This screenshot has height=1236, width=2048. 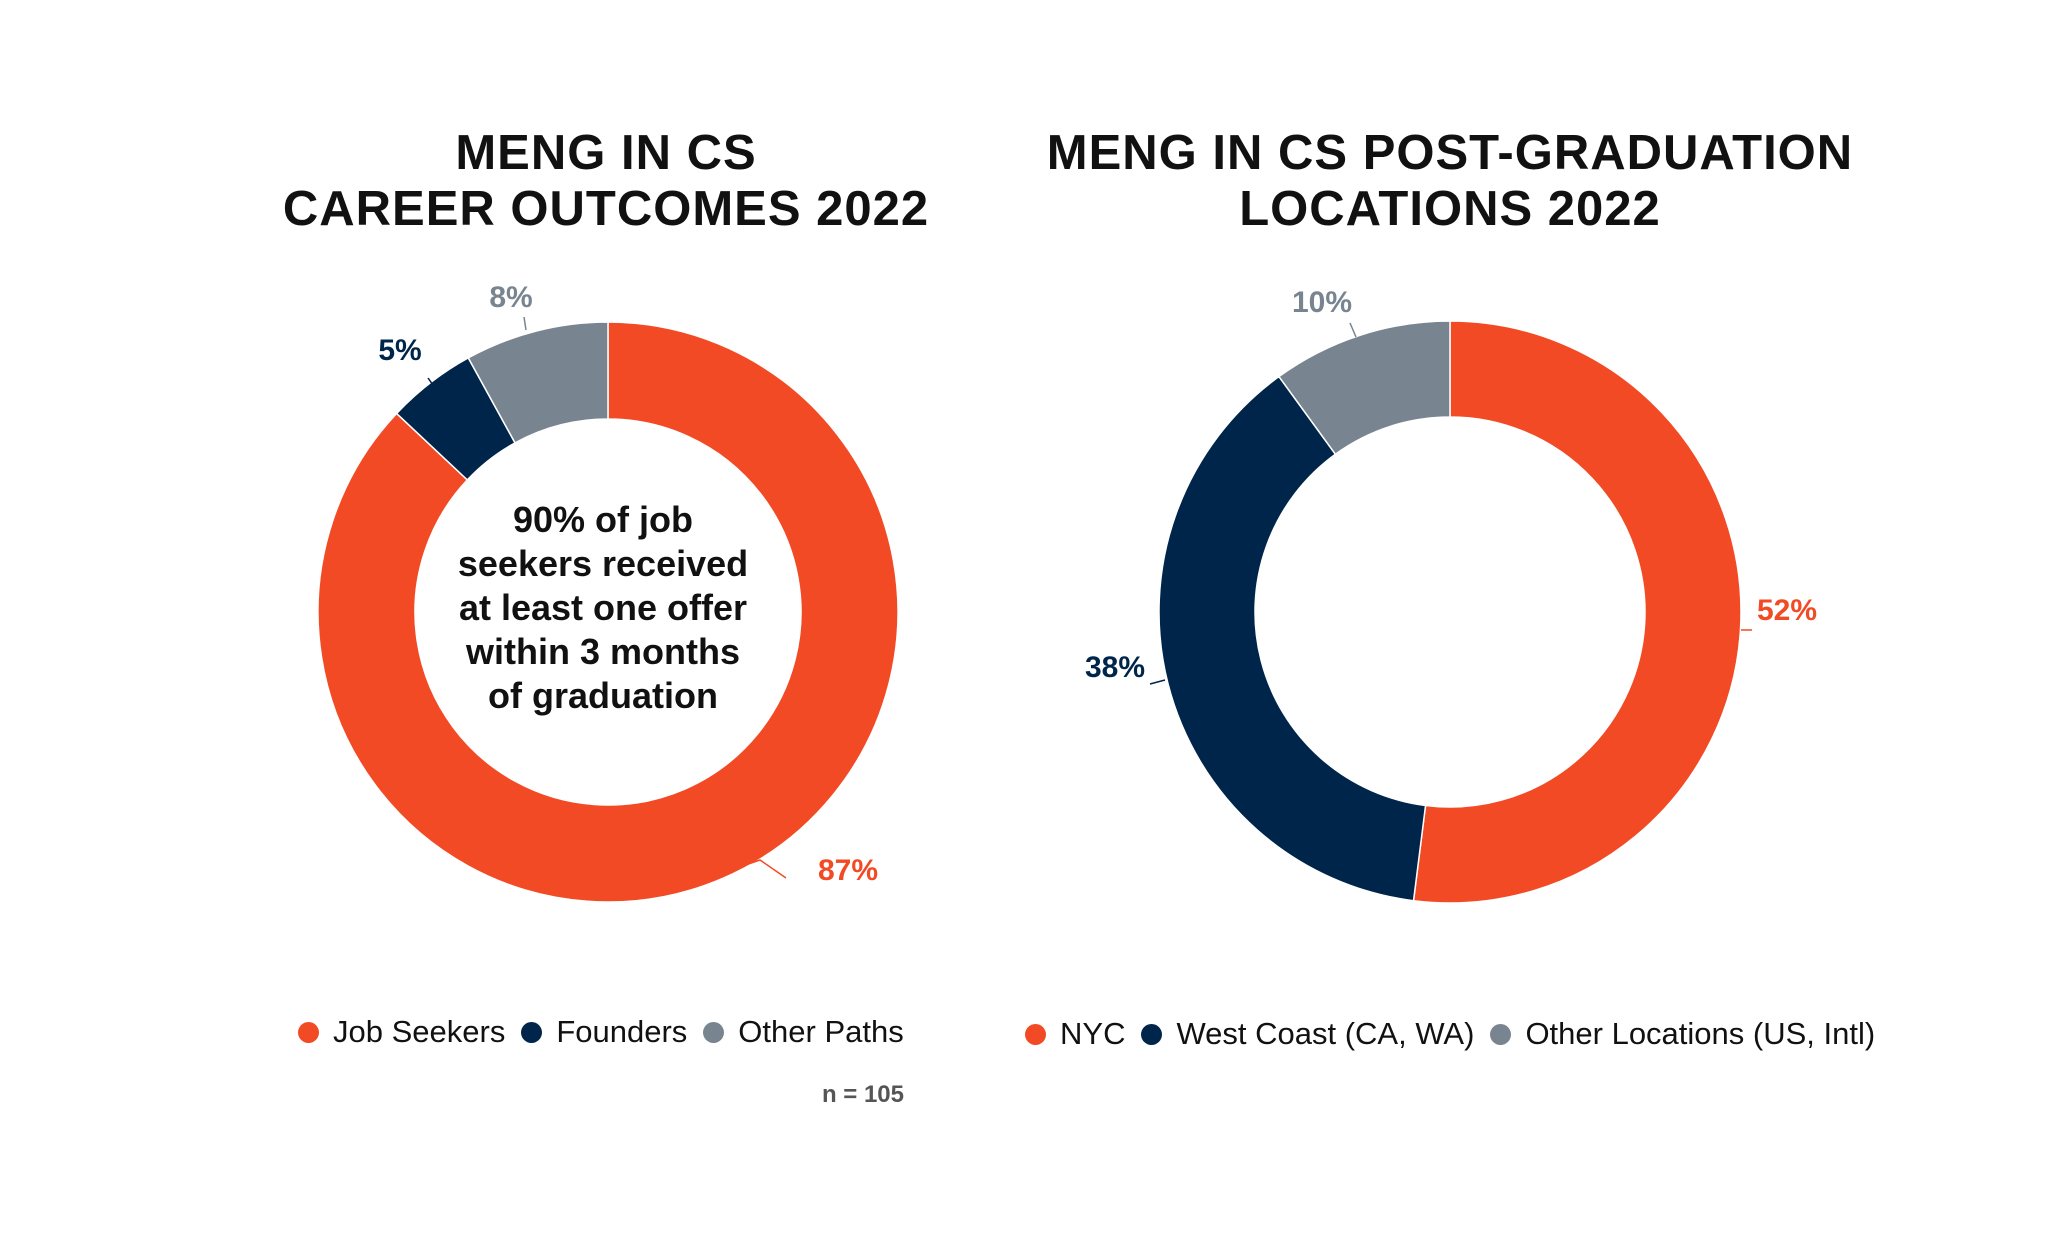 What do you see at coordinates (848, 870) in the screenshot?
I see `slice-percent-label: 87%` at bounding box center [848, 870].